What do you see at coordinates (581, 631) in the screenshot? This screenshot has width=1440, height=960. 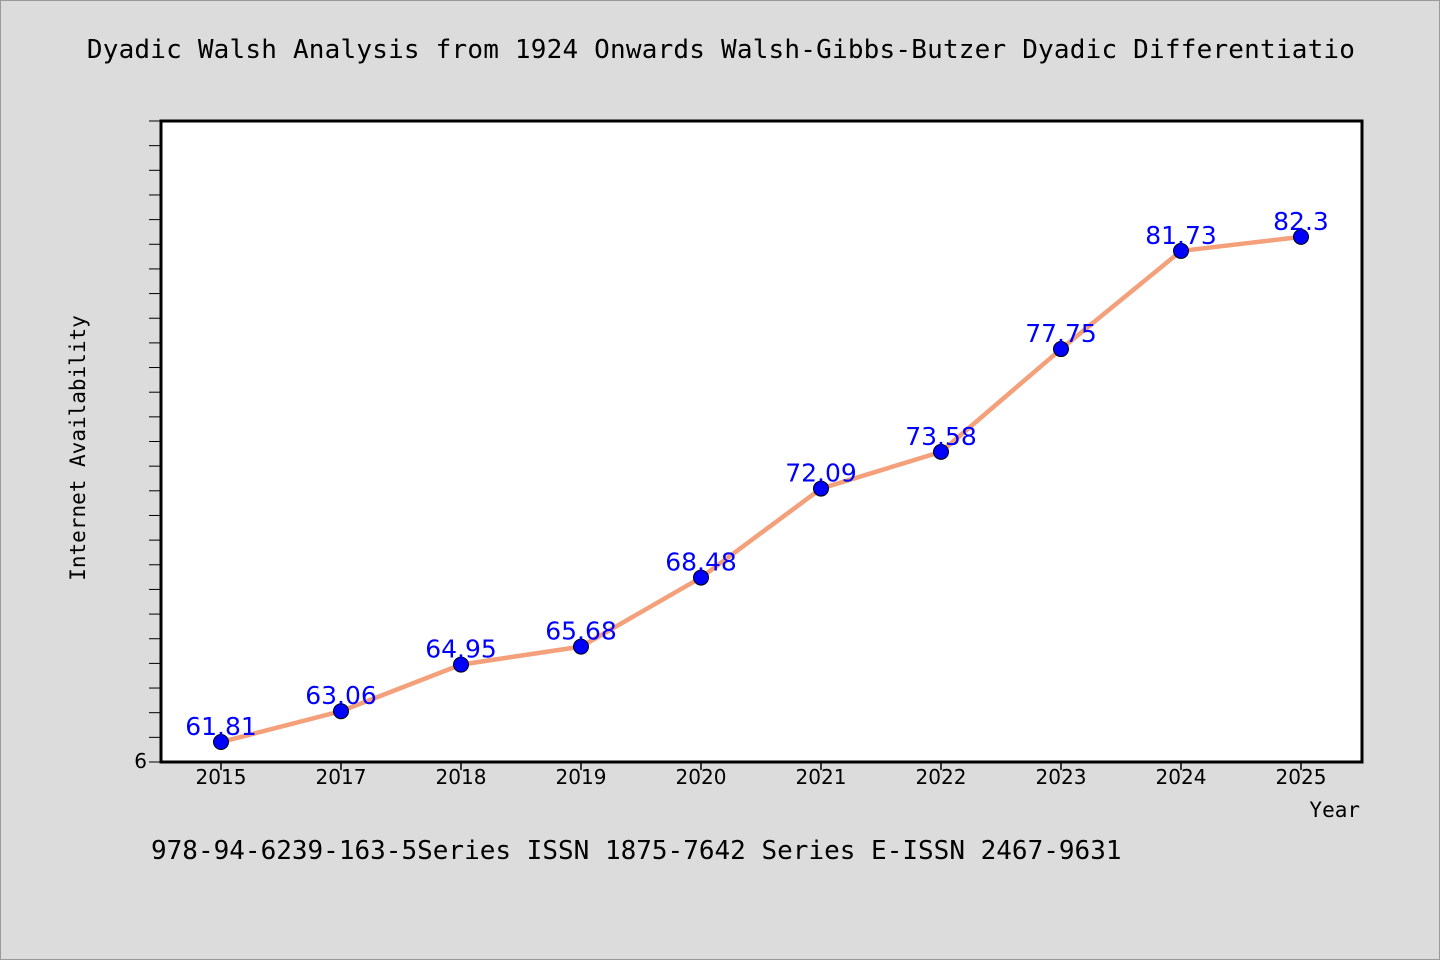 I see `data-label: 65.68` at bounding box center [581, 631].